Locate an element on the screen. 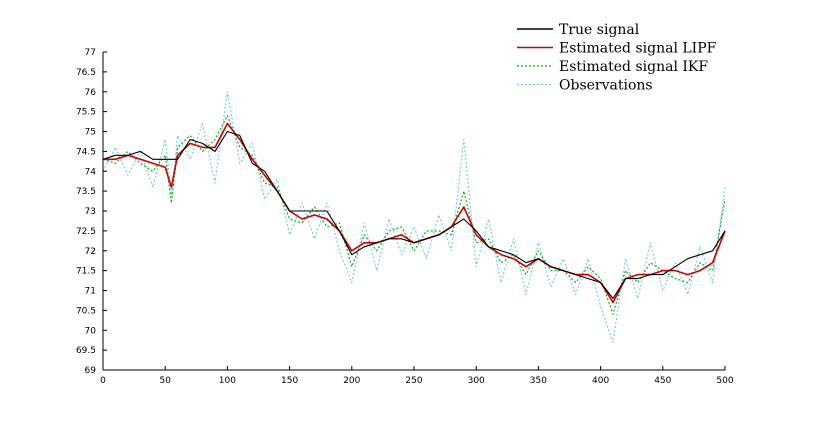 The width and height of the screenshot is (830, 424). x-tick-label: 150 is located at coordinates (289, 381).